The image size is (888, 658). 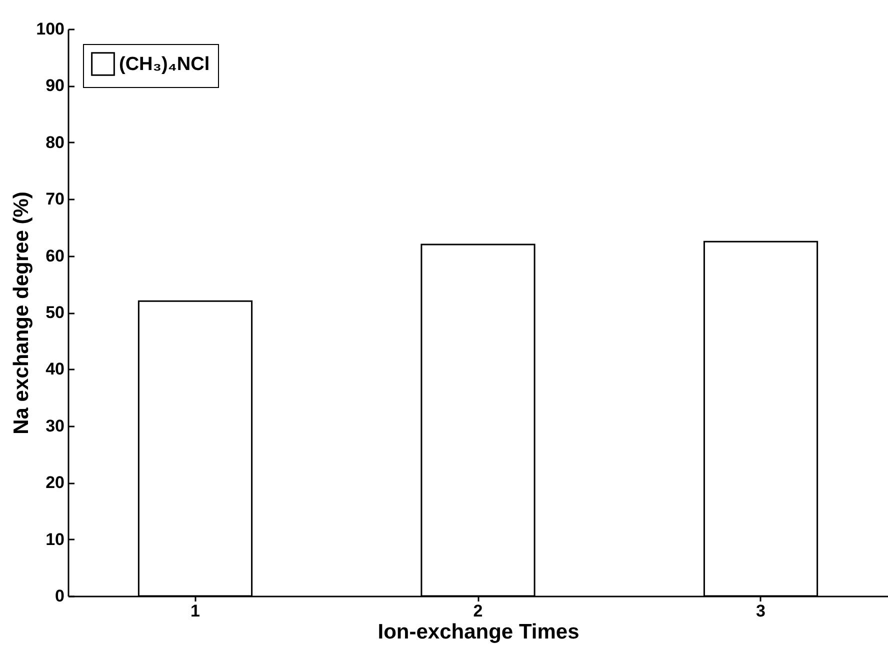 I want to click on y-tick-label: 30, so click(x=55, y=426).